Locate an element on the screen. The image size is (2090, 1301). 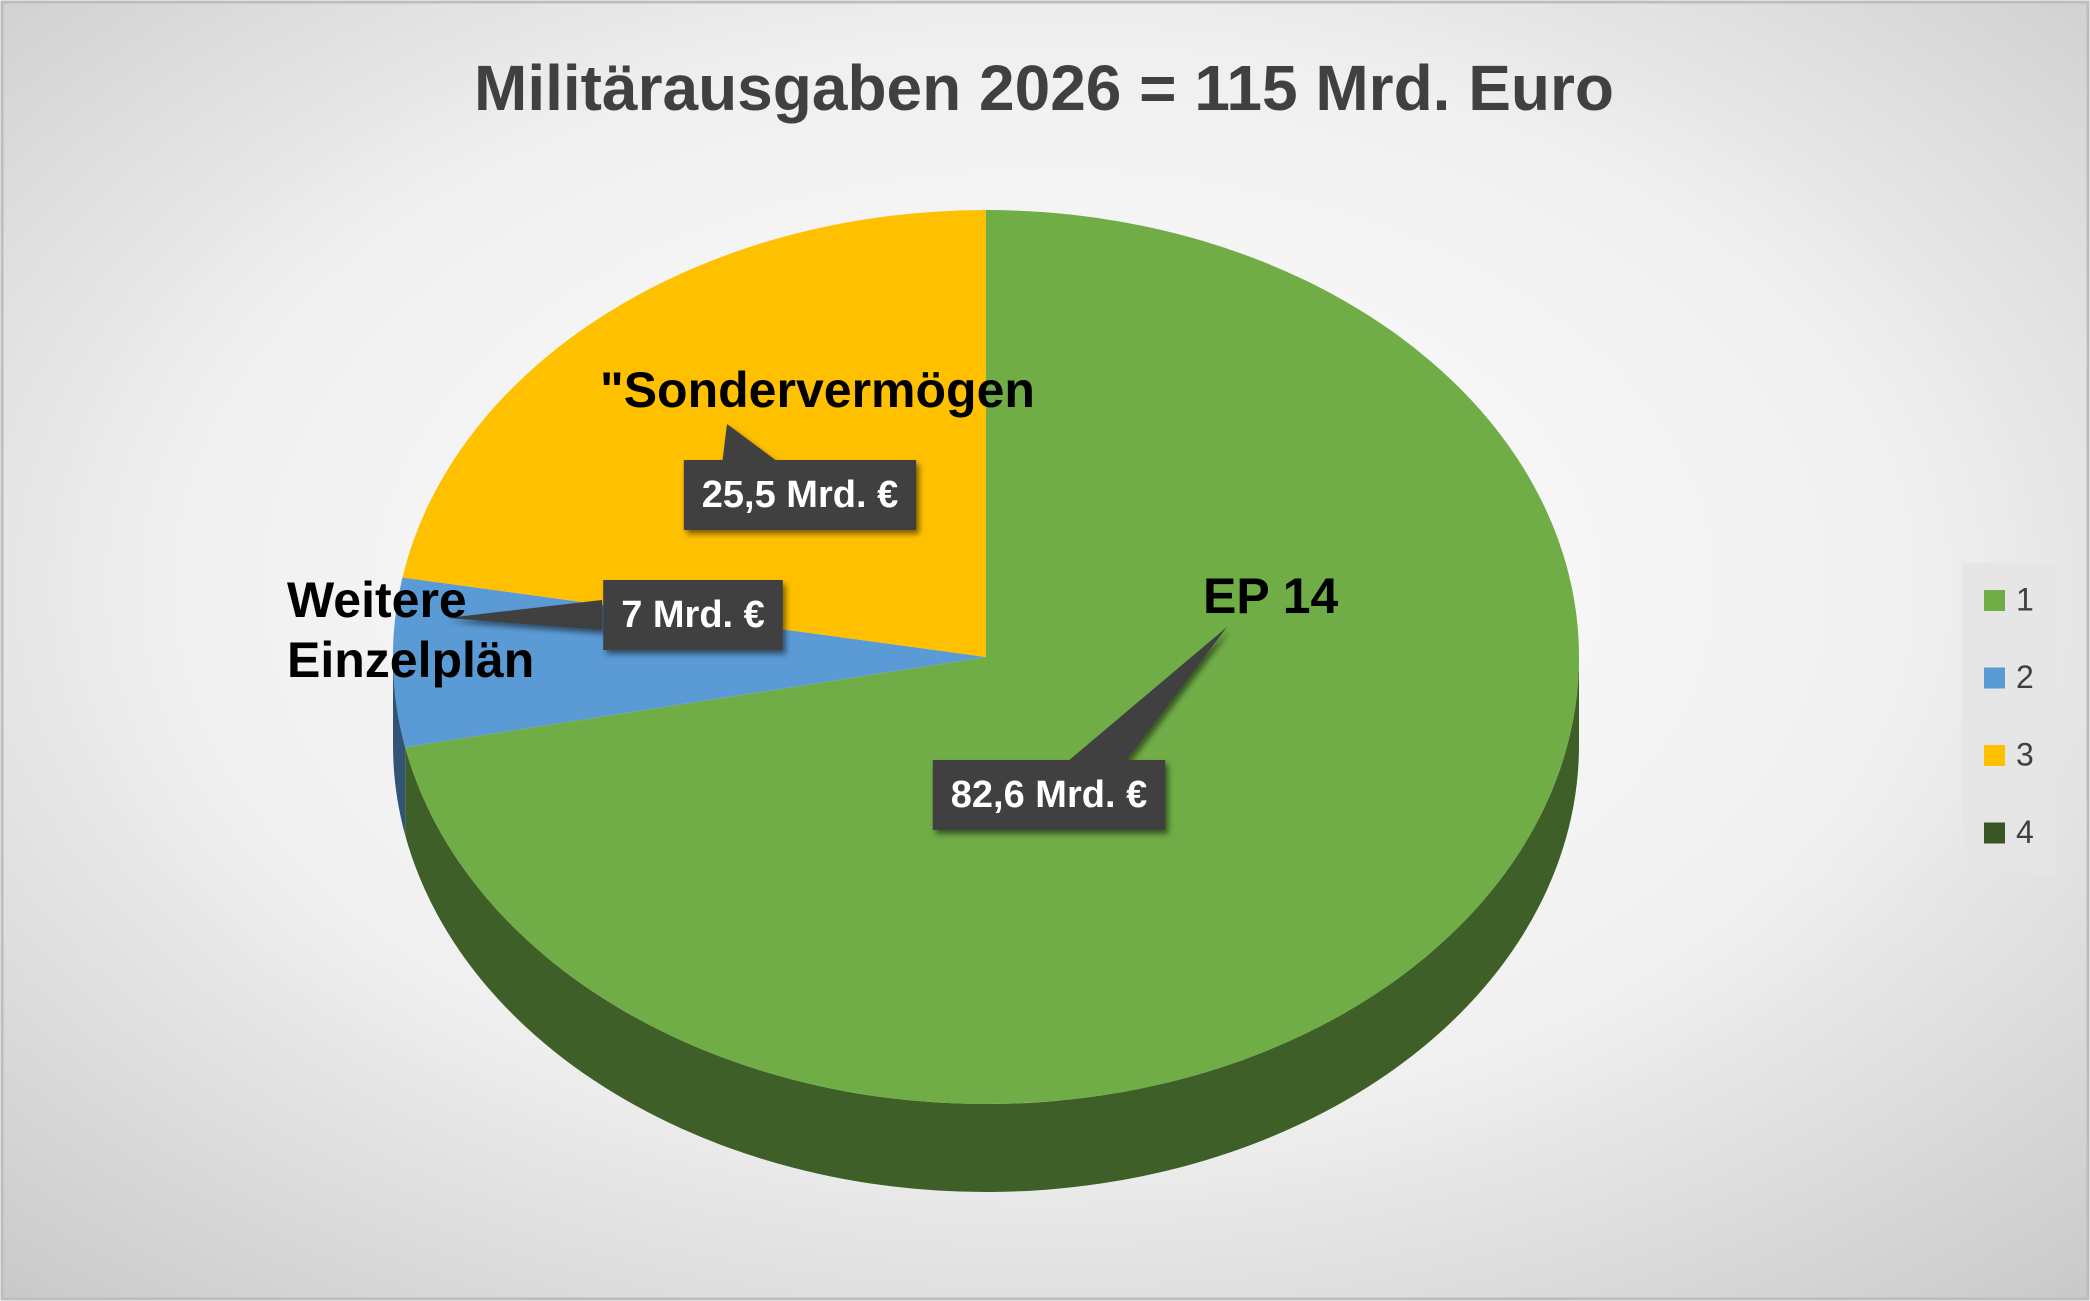
slice-label: EP 14 is located at coordinates (1271, 596).